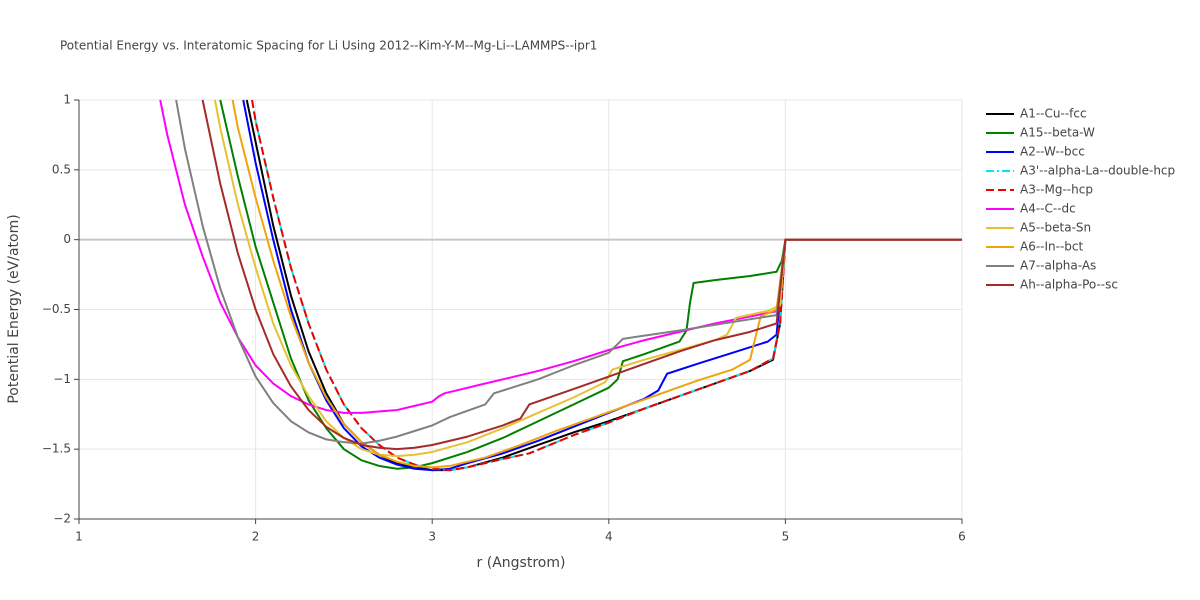 The height and width of the screenshot is (600, 1200). I want to click on y-tick-label: −1, so click(62, 379).